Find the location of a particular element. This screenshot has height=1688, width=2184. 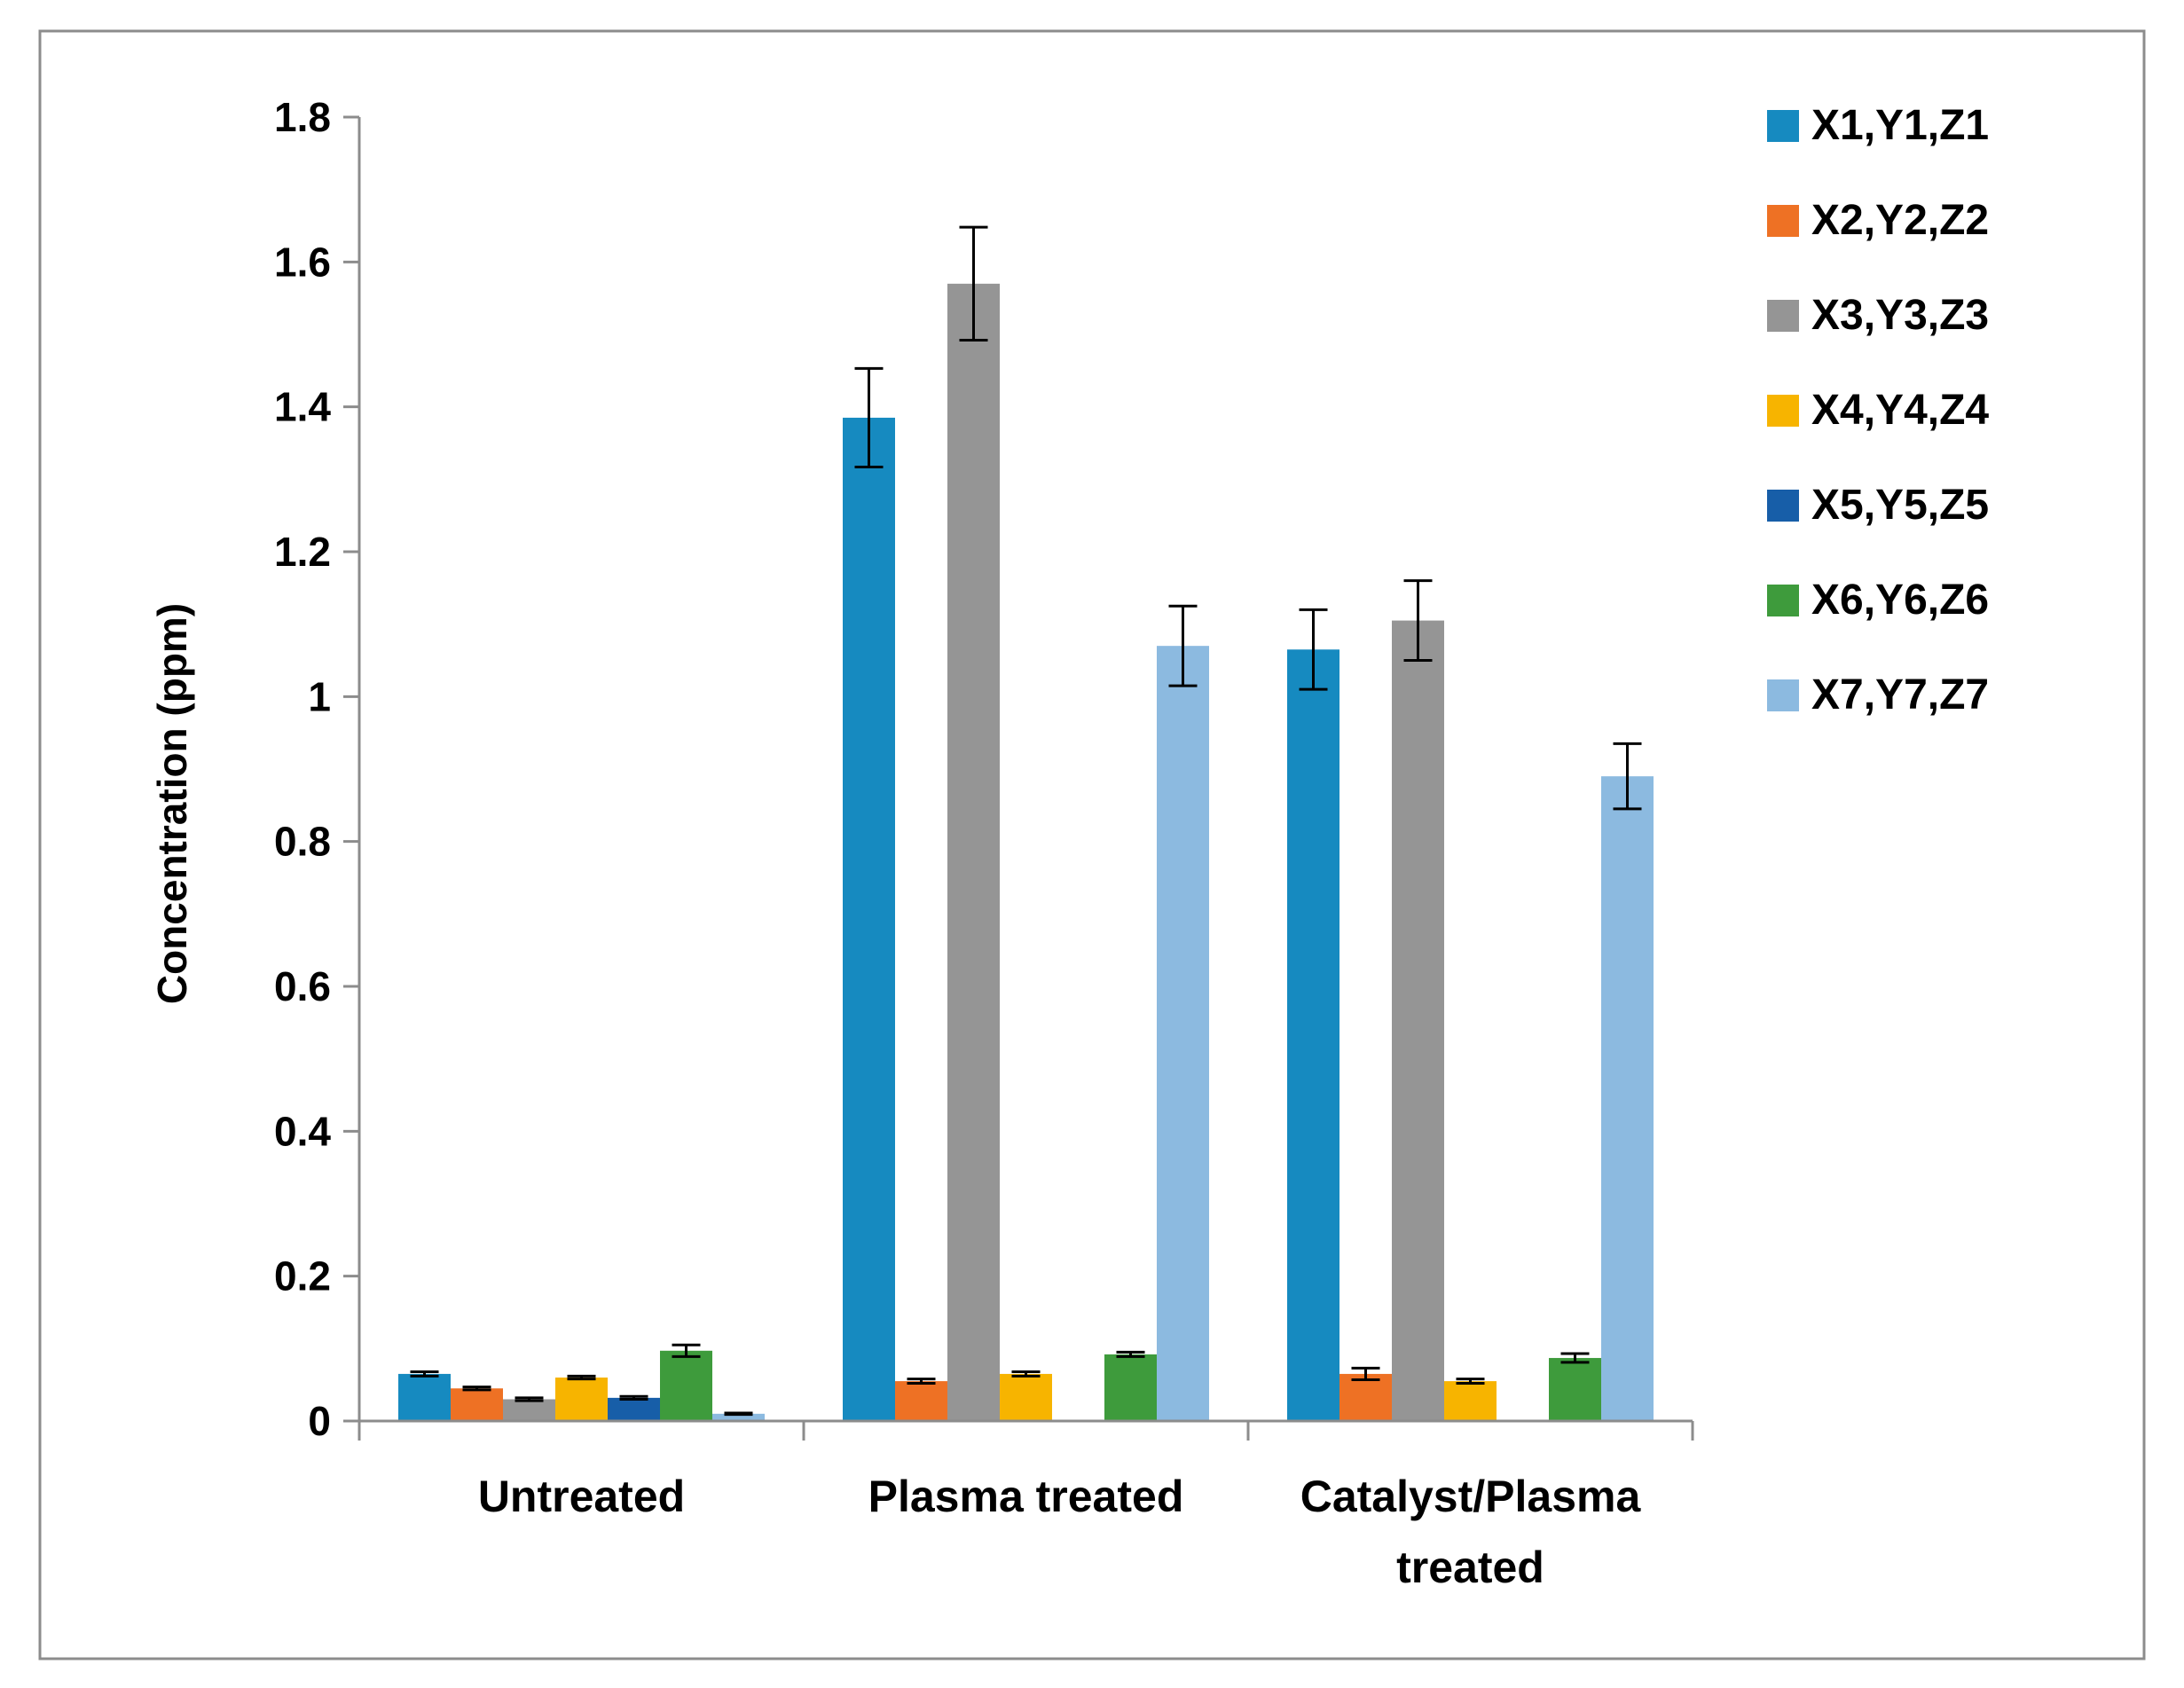

legend-item: X6,Y6,Z6 is located at coordinates (1878, 600).